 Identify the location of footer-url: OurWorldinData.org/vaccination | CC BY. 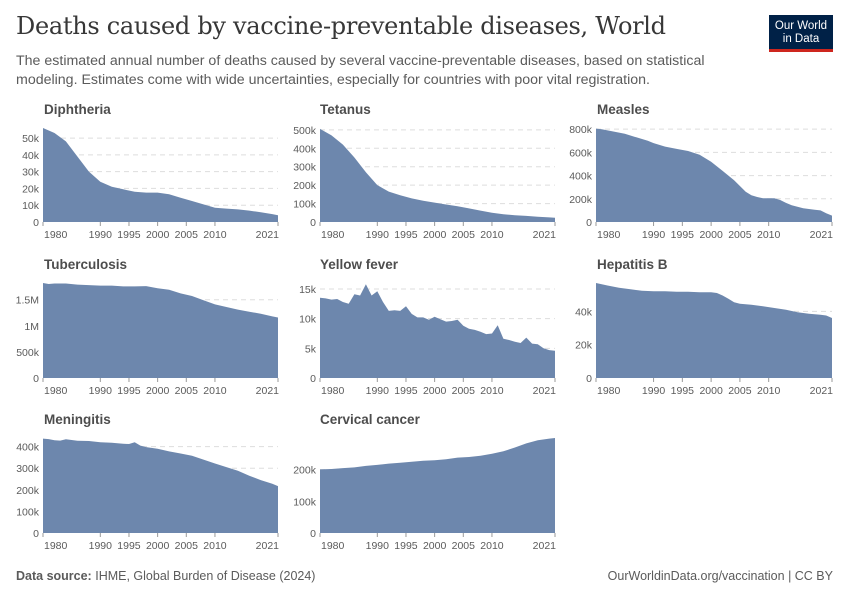
(720, 576).